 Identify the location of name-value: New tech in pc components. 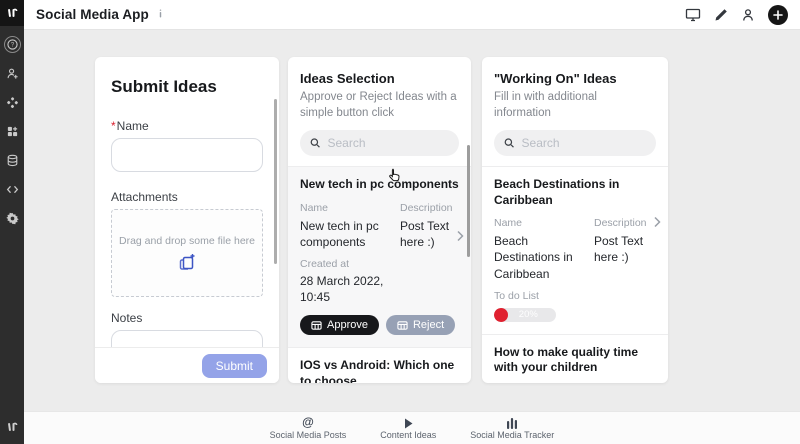
(339, 233).